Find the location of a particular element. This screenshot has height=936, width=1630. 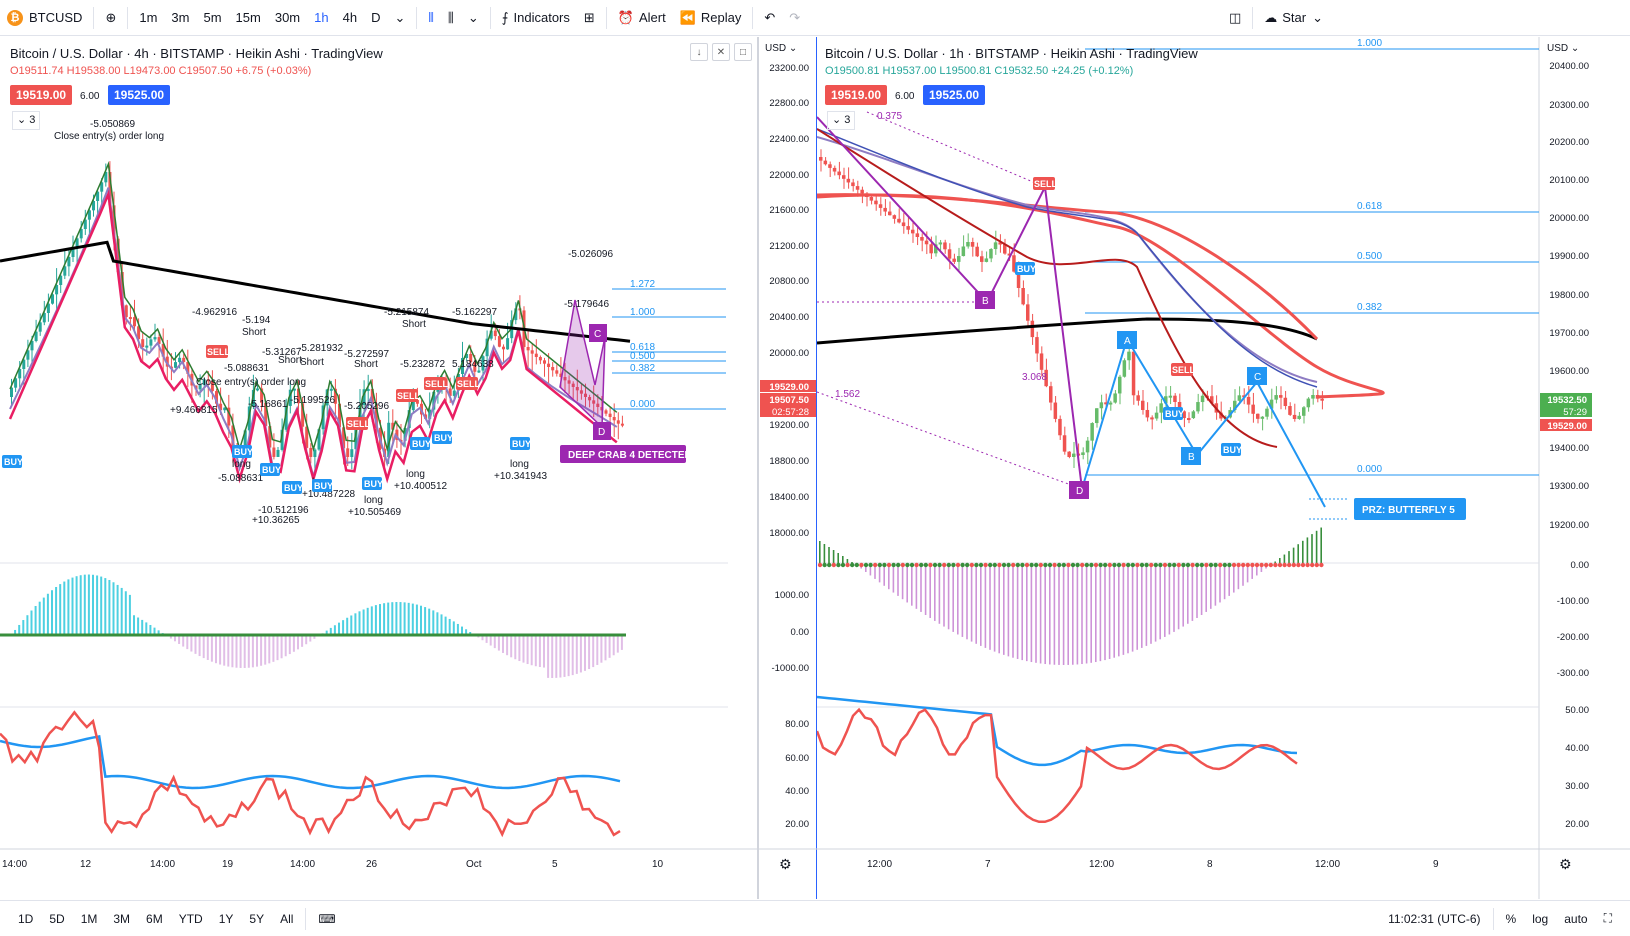

undo-icon: ↶ is located at coordinates (770, 17).